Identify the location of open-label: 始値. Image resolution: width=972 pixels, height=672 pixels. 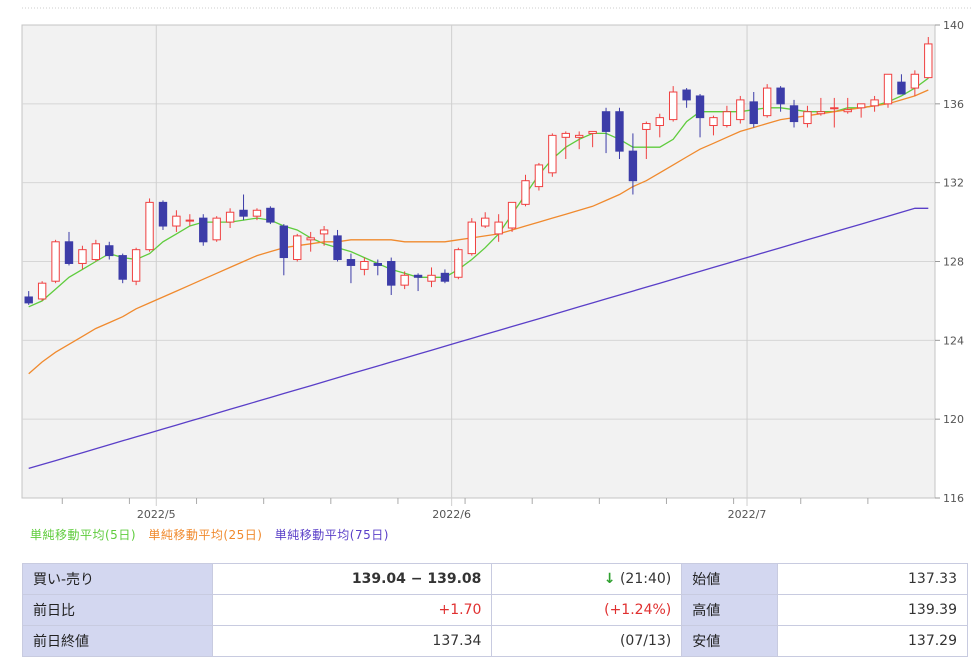
(730, 579).